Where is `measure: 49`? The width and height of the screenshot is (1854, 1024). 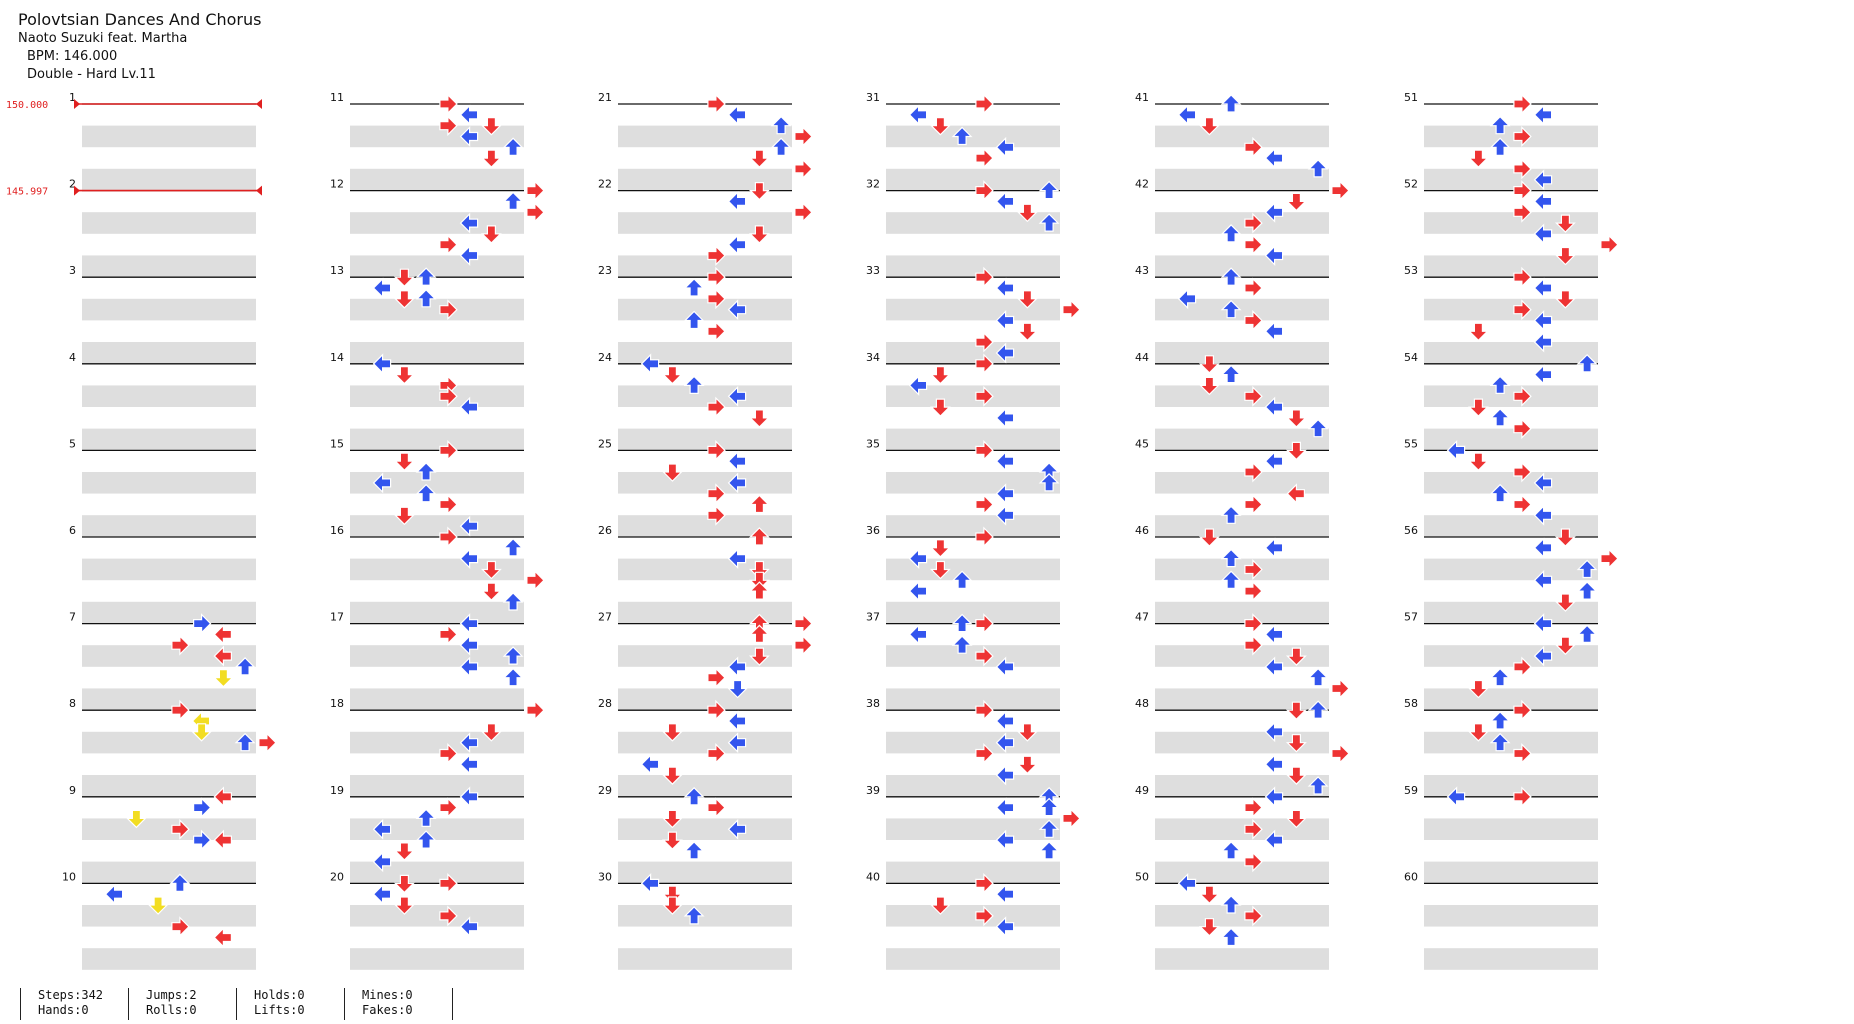 measure: 49 is located at coordinates (1232, 834).